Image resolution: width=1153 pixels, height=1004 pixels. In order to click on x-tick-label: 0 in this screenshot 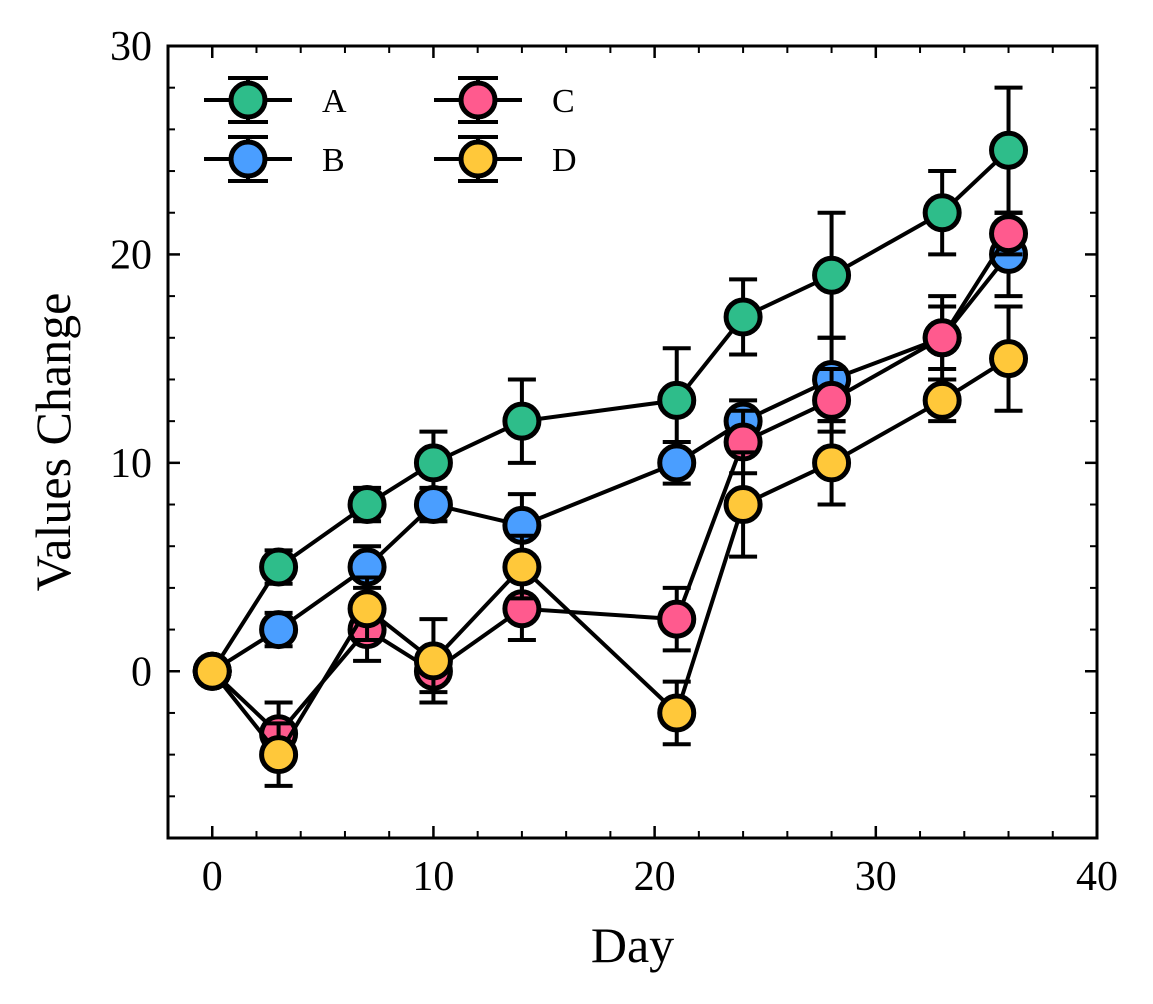, I will do `click(212, 877)`.